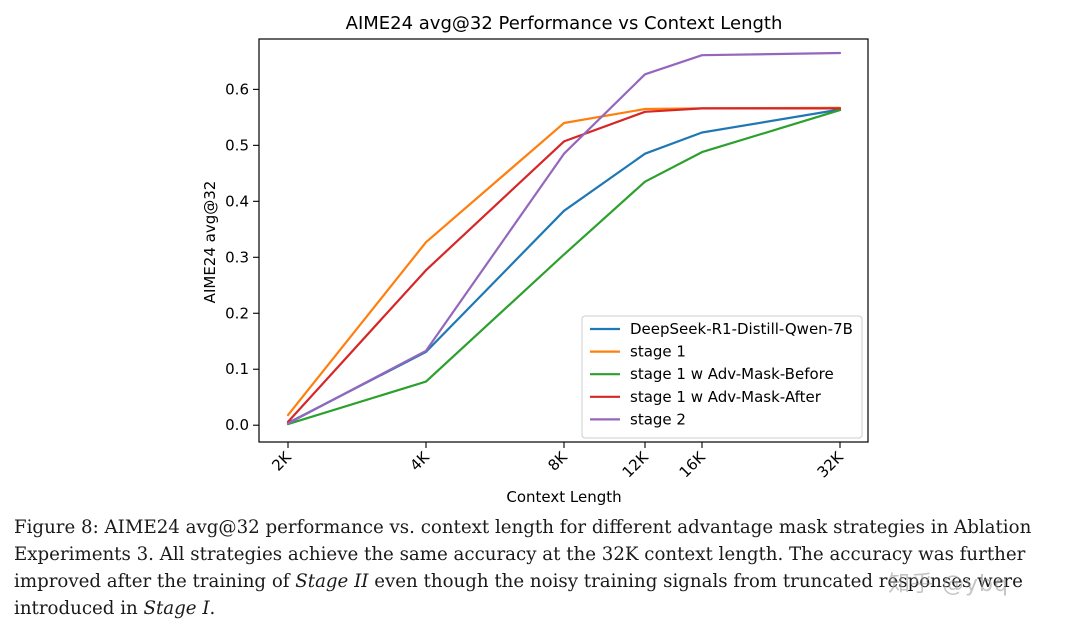 The image size is (1080, 629). Describe the element at coordinates (948, 584) in the screenshot. I see `watermark: 知乎 @ybq` at that location.